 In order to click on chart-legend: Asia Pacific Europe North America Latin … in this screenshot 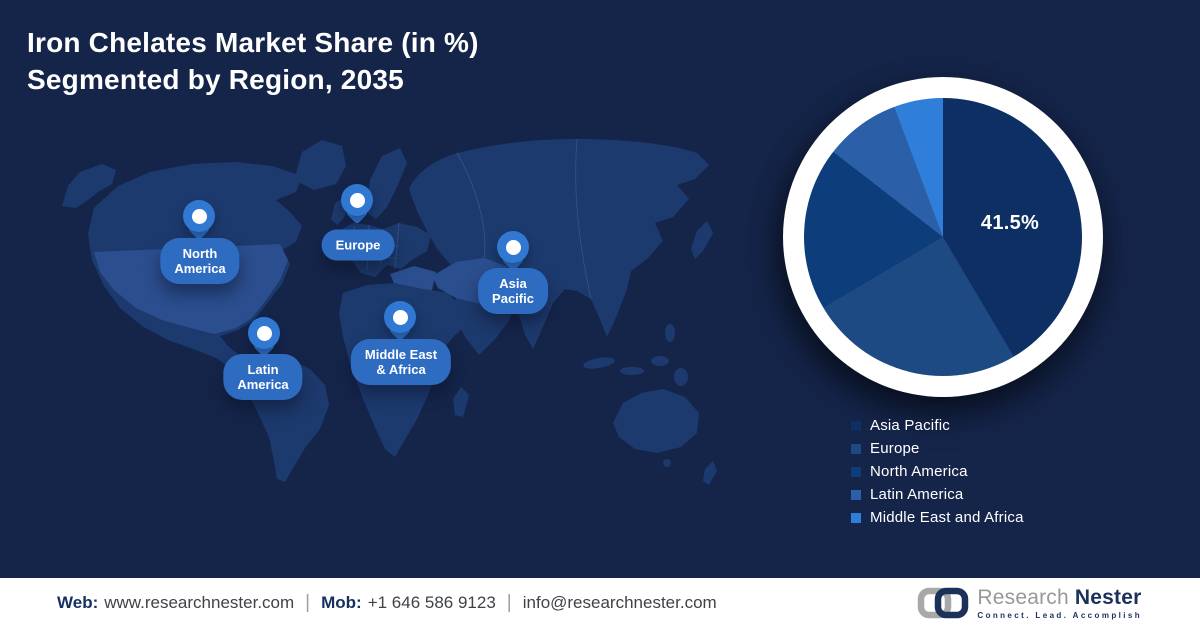, I will do `click(937, 471)`.